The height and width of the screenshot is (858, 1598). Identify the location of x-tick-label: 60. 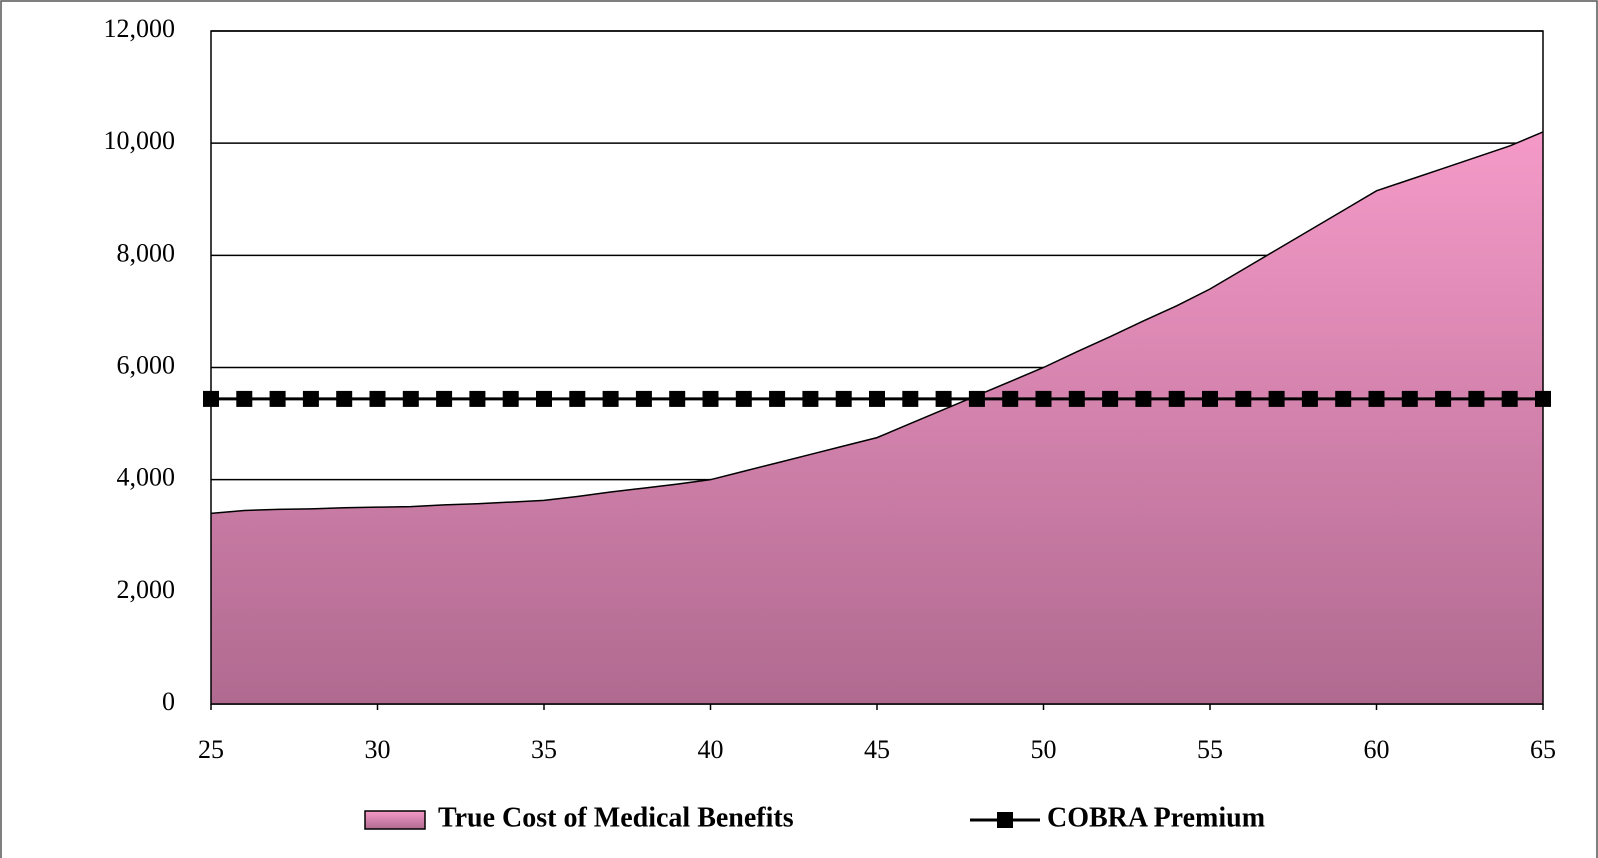
(1377, 749).